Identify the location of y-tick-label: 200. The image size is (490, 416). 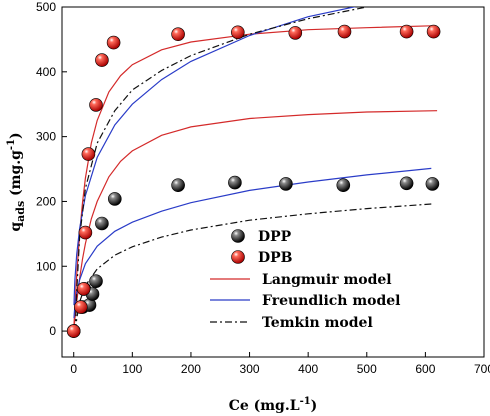
(46, 201).